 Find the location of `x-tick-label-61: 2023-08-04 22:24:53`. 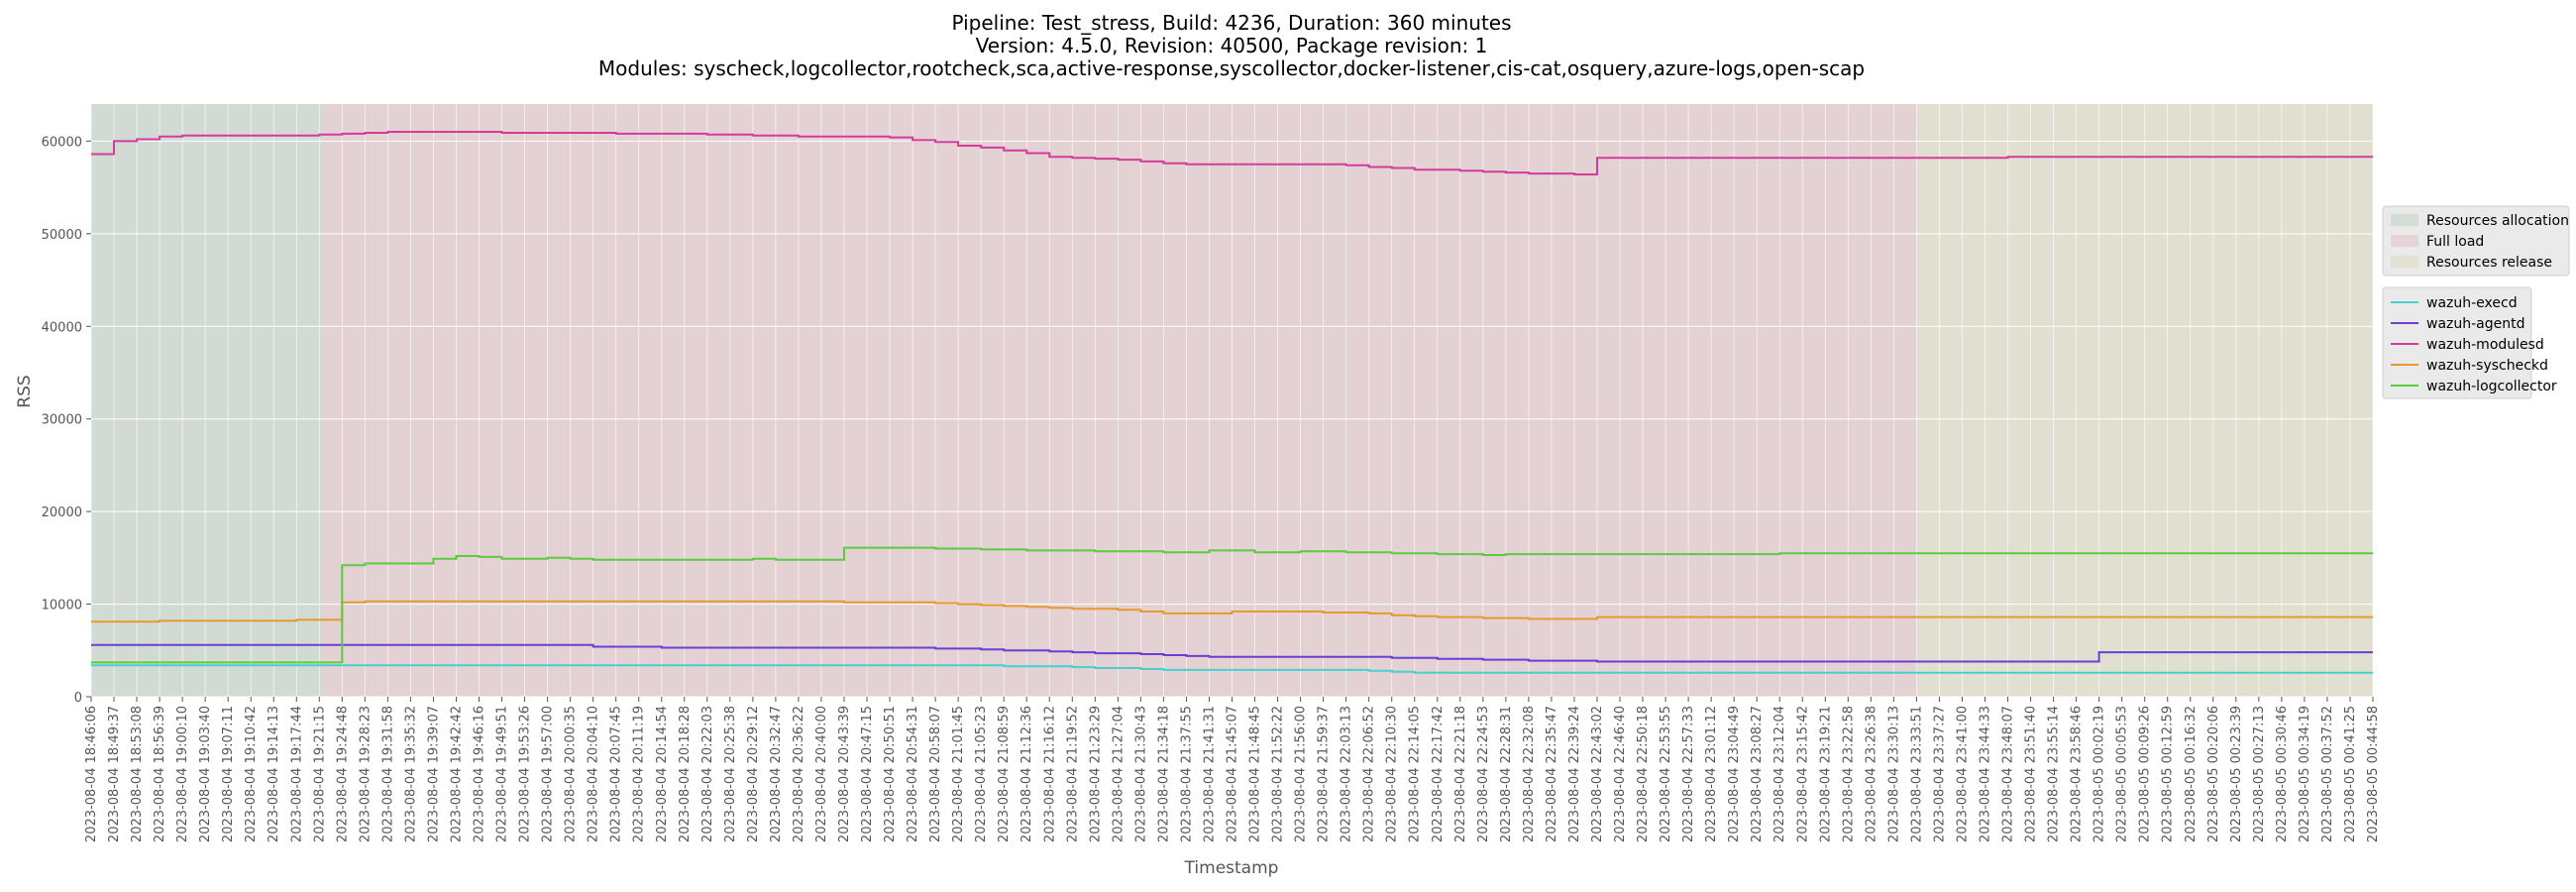

x-tick-label-61: 2023-08-04 22:24:53 is located at coordinates (1483, 774).